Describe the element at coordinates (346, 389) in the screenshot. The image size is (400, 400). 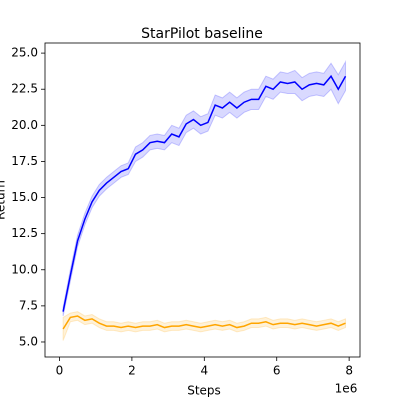
I see `x-offset-label: 1e6` at that location.